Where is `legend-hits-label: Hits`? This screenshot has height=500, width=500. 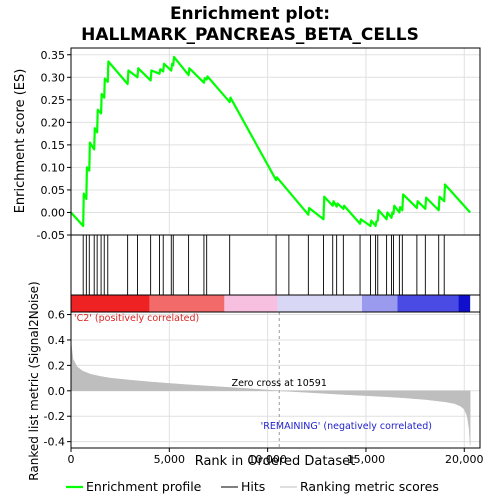 legend-hits-label: Hits is located at coordinates (253, 486).